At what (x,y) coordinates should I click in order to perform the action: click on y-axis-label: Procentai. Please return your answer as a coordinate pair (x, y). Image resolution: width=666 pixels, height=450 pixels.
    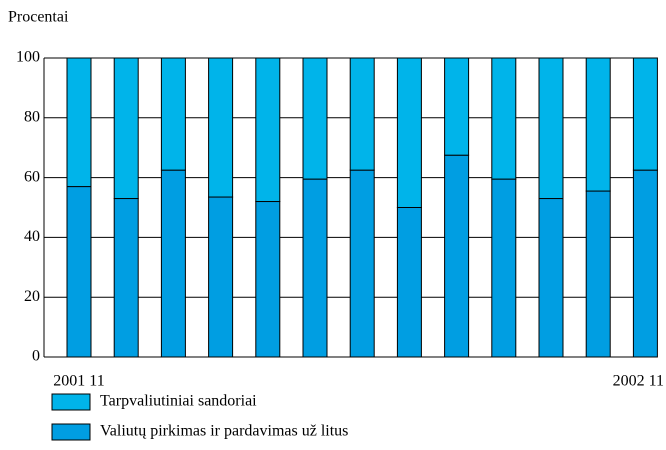
    Looking at the image, I should click on (38, 17).